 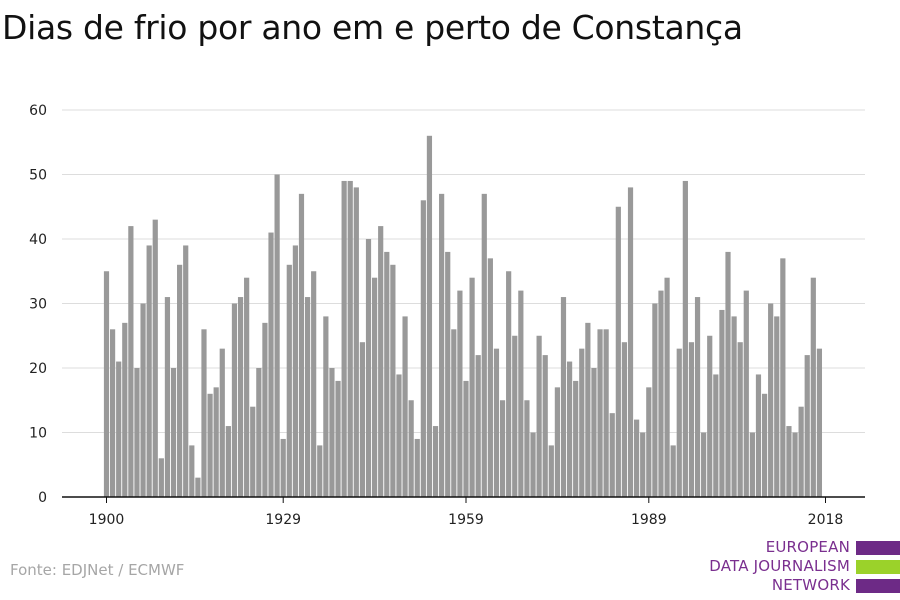 What do you see at coordinates (521, 393) in the screenshot?
I see `bar-1968` at bounding box center [521, 393].